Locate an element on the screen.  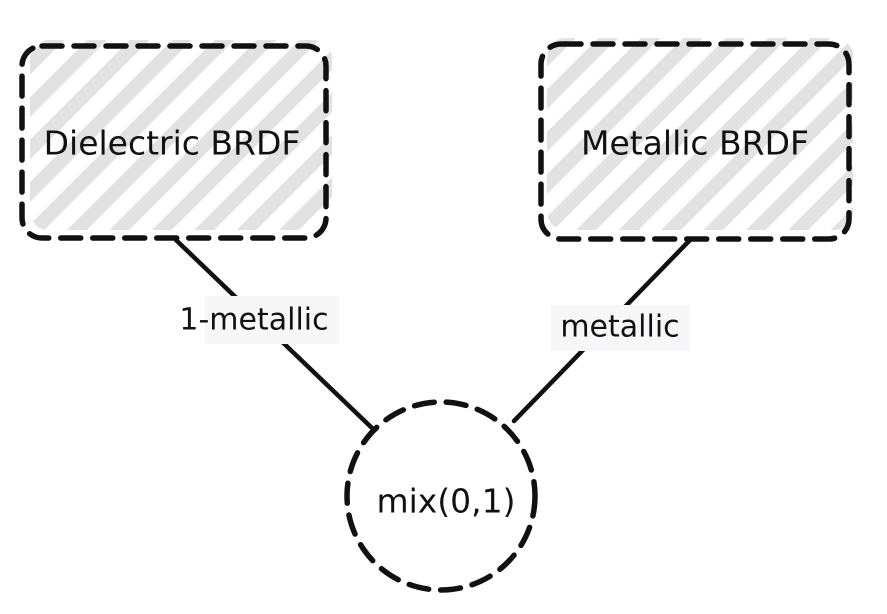
edge-label-metallic: metallic is located at coordinates (619, 327).